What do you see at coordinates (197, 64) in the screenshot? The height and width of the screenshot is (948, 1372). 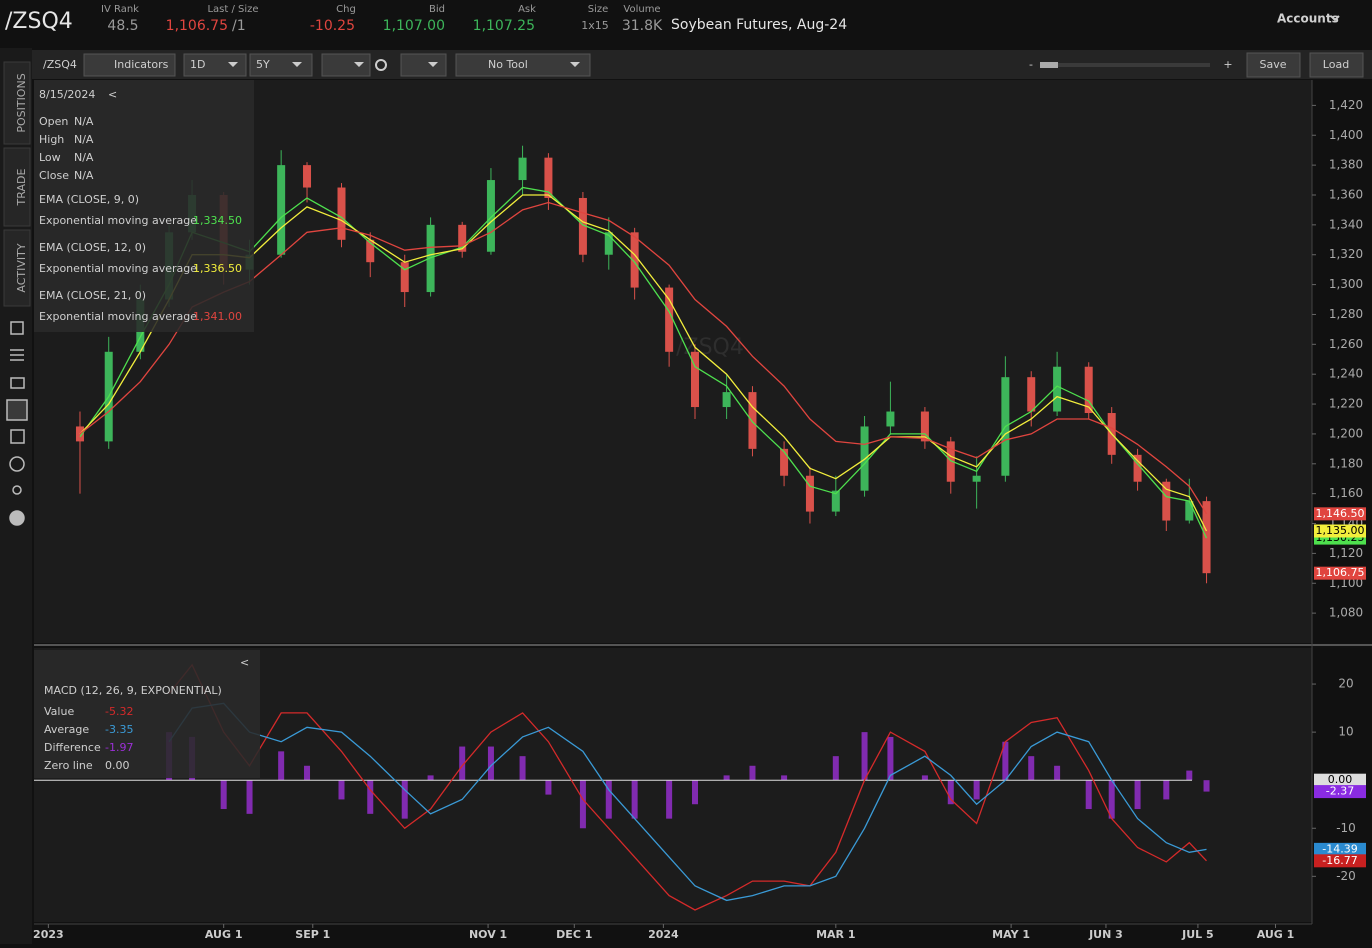 I see `dropdown-label: 1D` at bounding box center [197, 64].